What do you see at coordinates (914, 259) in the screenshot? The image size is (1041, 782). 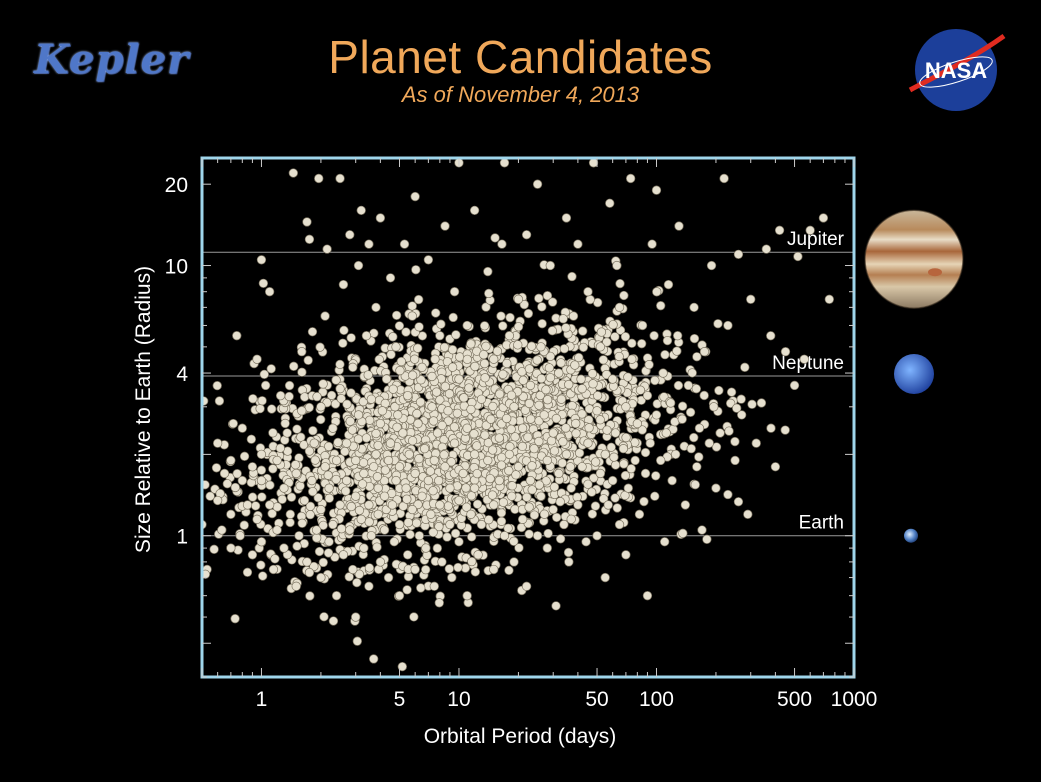 I see `jupiter-icon` at bounding box center [914, 259].